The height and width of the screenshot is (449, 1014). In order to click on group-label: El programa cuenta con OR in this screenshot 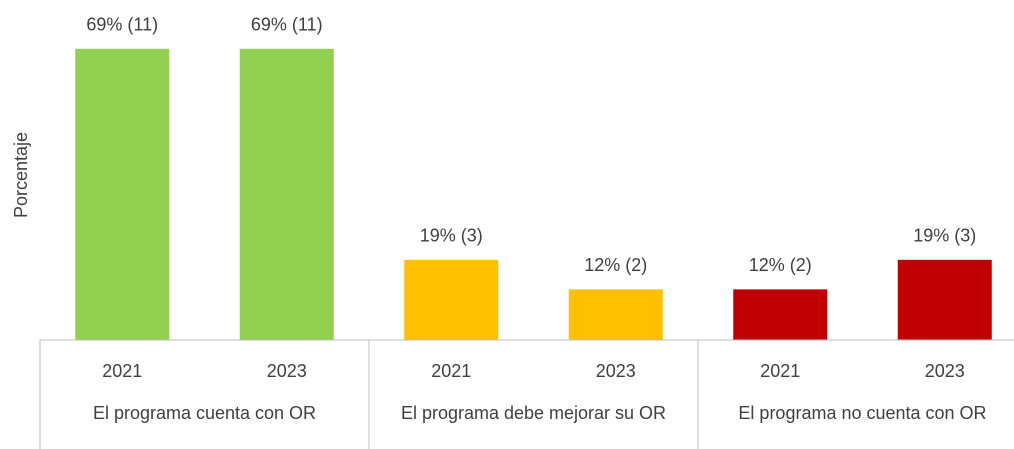, I will do `click(204, 413)`.